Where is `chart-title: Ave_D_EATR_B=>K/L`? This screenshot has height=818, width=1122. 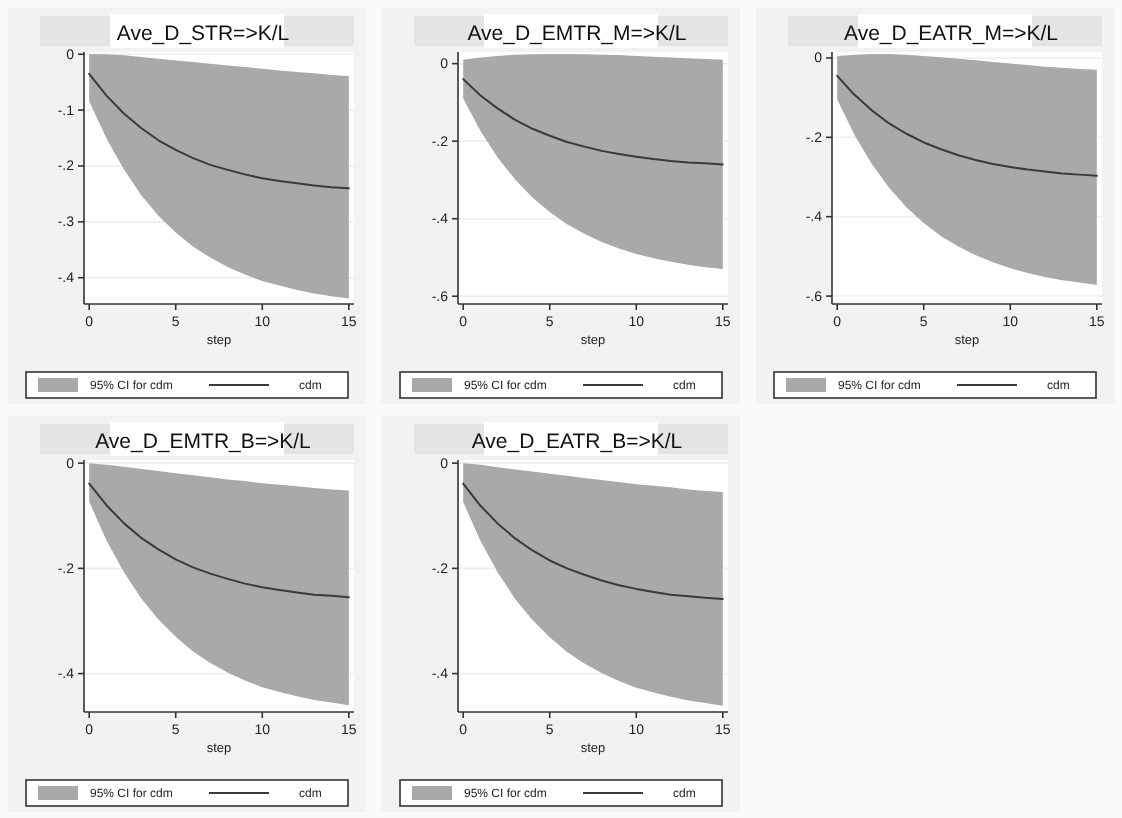
chart-title: Ave_D_EATR_B=>K/L is located at coordinates (577, 442).